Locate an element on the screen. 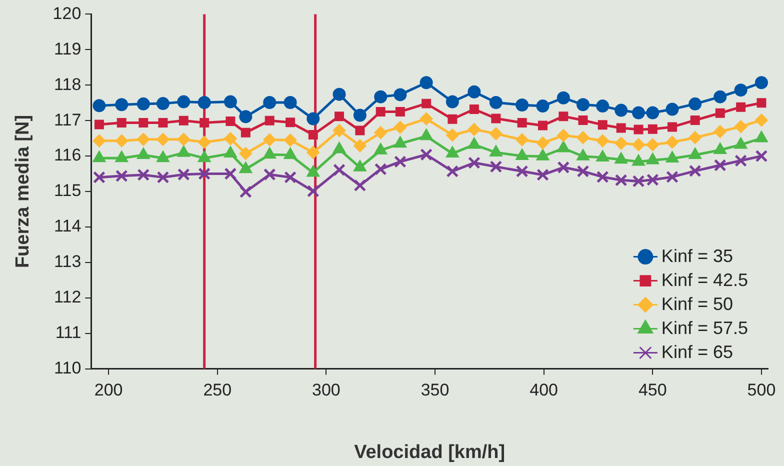 This screenshot has width=784, height=466. x-axis-title: Velocidad [km/h] is located at coordinates (430, 452).